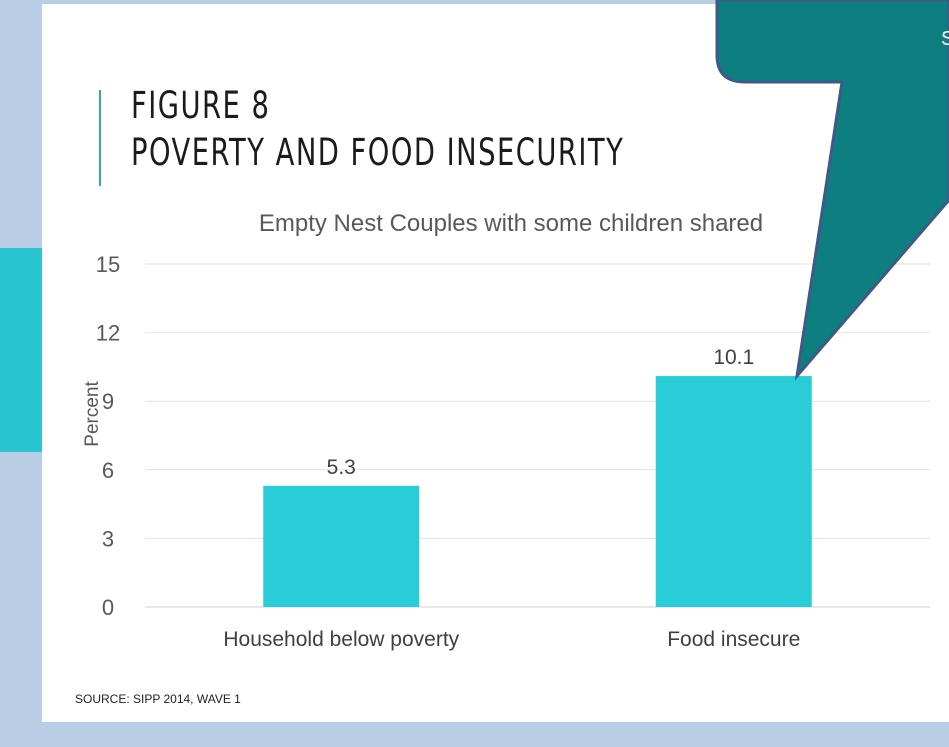  Describe the element at coordinates (92, 414) in the screenshot. I see `y-axis-label: Percent` at that location.